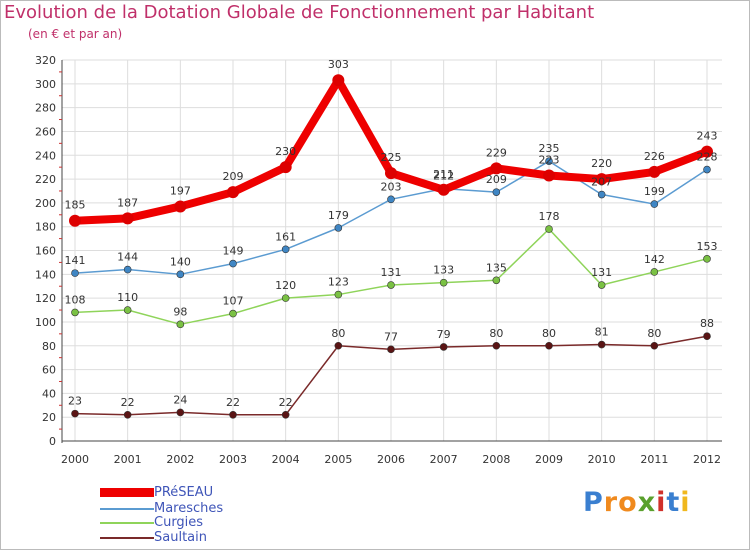  Describe the element at coordinates (602, 332) in the screenshot. I see `data-label-saultain: 81` at that location.